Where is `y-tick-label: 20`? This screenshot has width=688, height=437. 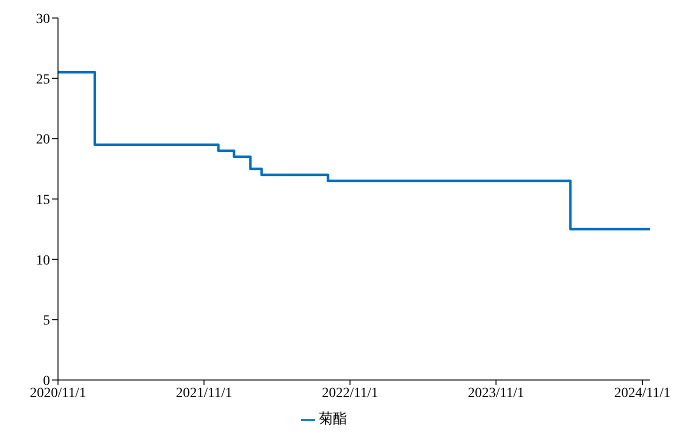
y-tick-label: 20 is located at coordinates (43, 140).